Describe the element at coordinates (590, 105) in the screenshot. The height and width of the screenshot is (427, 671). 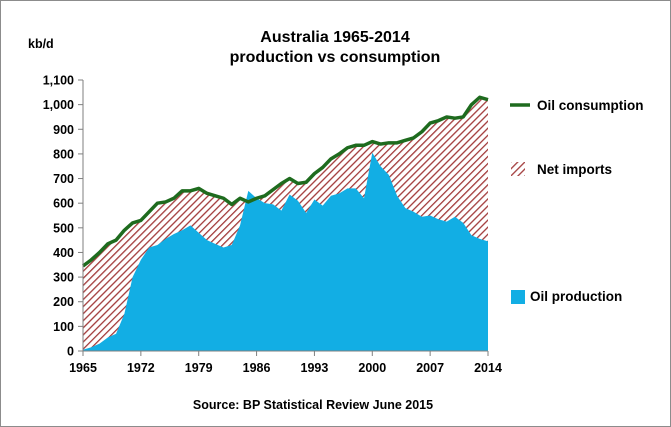
I see `legend-label-consumption: Oil consumption` at that location.